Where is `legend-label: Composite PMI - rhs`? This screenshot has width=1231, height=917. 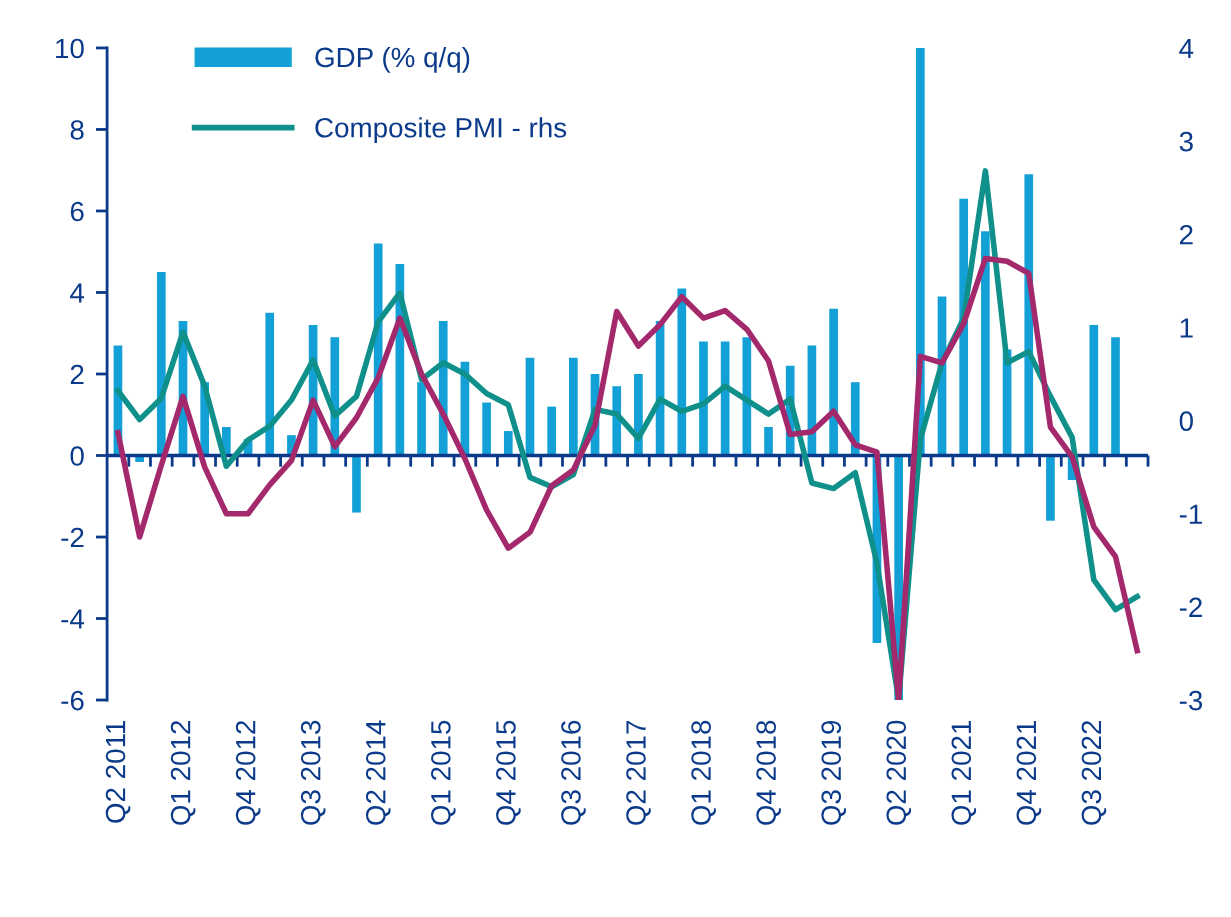 legend-label: Composite PMI - rhs is located at coordinates (441, 130).